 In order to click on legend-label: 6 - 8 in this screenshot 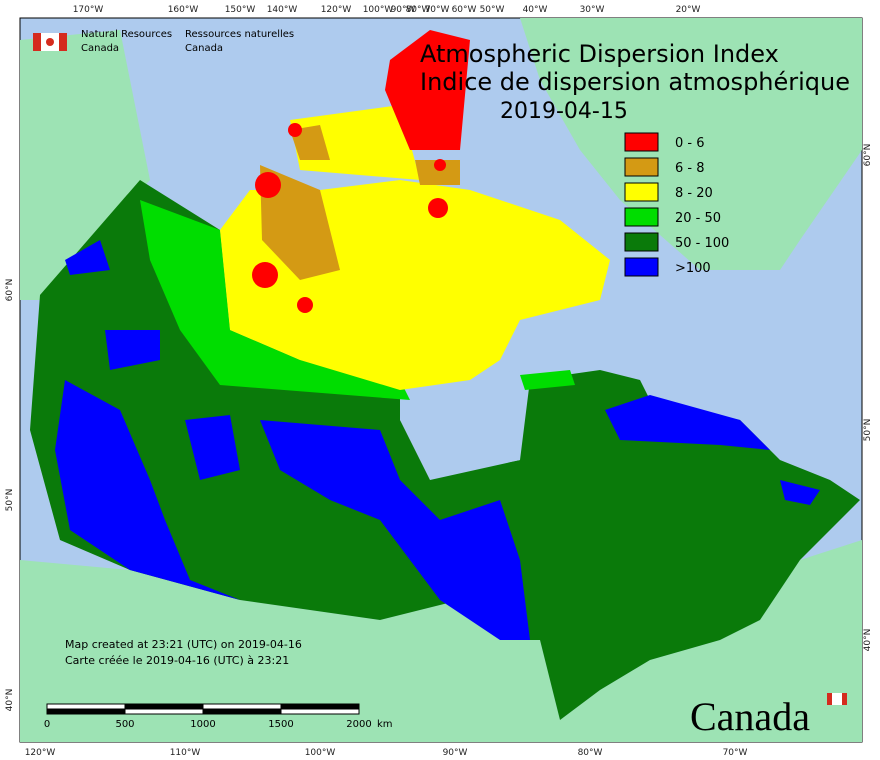, I will do `click(690, 168)`.